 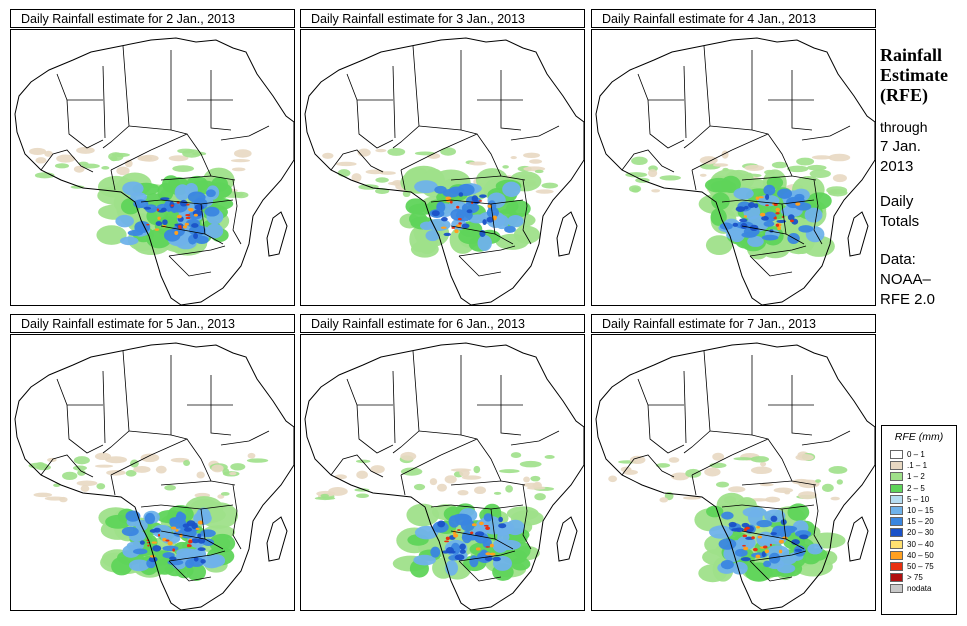 What do you see at coordinates (923, 476) in the screenshot?
I see `legend-item: 1 – 2` at bounding box center [923, 476].